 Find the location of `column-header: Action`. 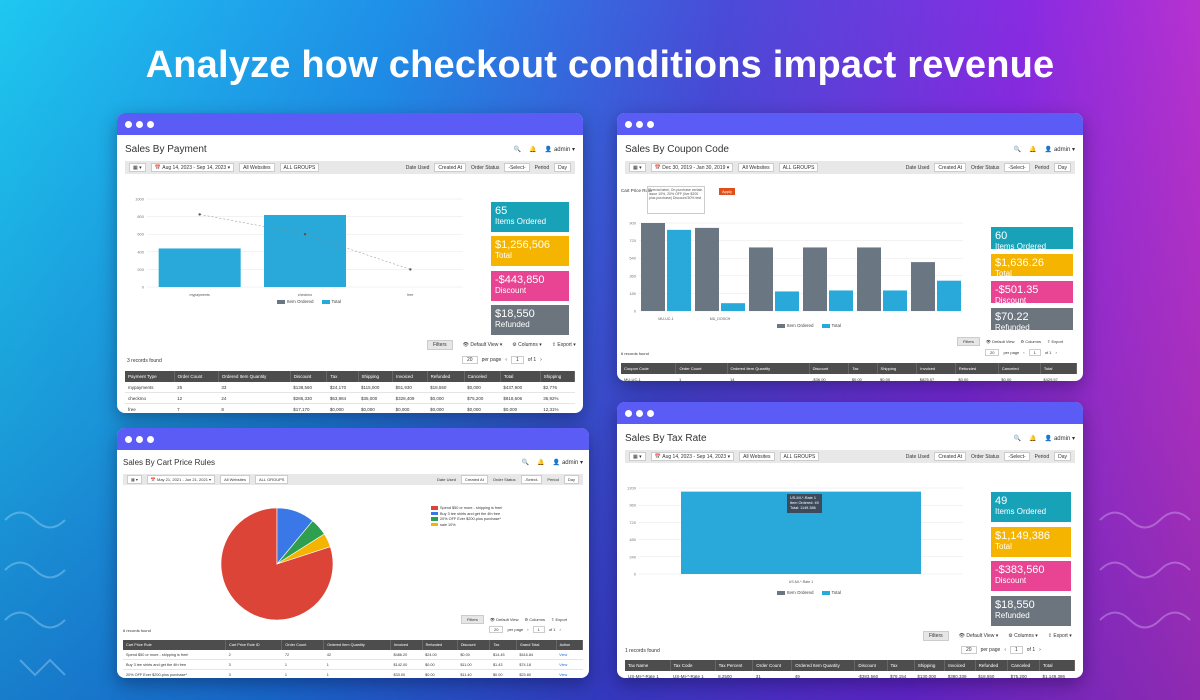

column-header: Action is located at coordinates (570, 645).